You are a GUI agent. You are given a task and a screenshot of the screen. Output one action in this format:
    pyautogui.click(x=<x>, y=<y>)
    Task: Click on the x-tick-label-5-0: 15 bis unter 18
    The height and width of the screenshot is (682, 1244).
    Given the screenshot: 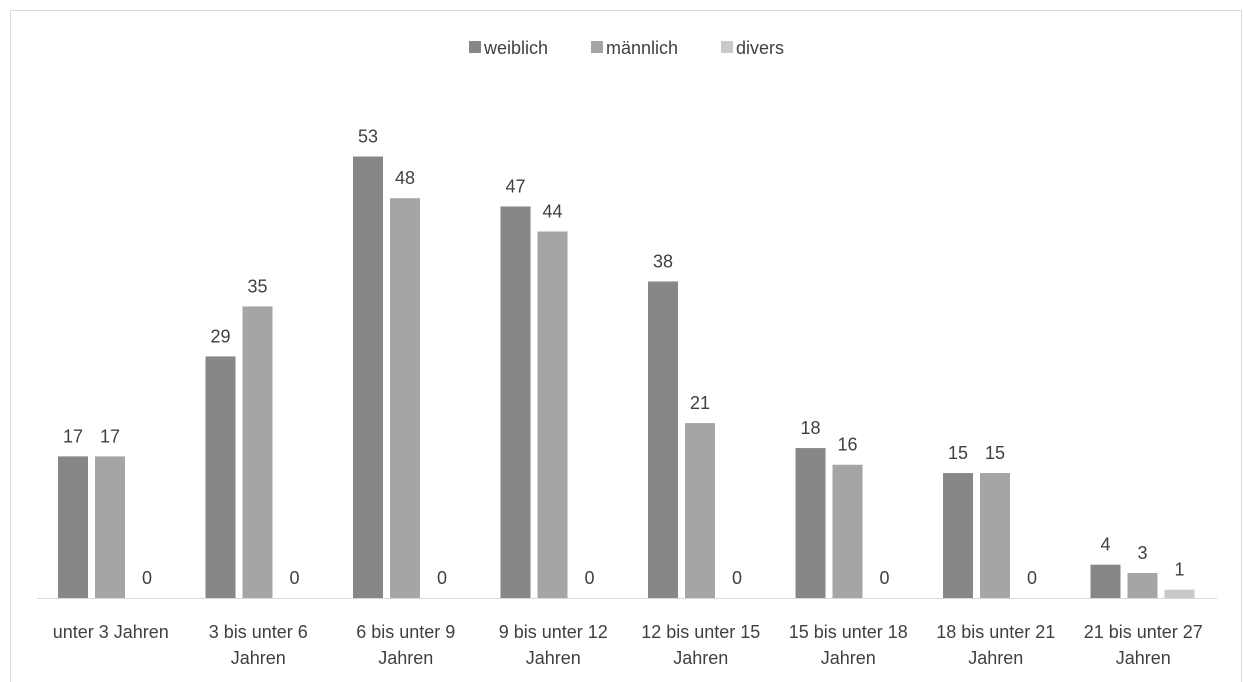 What is the action you would take?
    pyautogui.click(x=848, y=632)
    